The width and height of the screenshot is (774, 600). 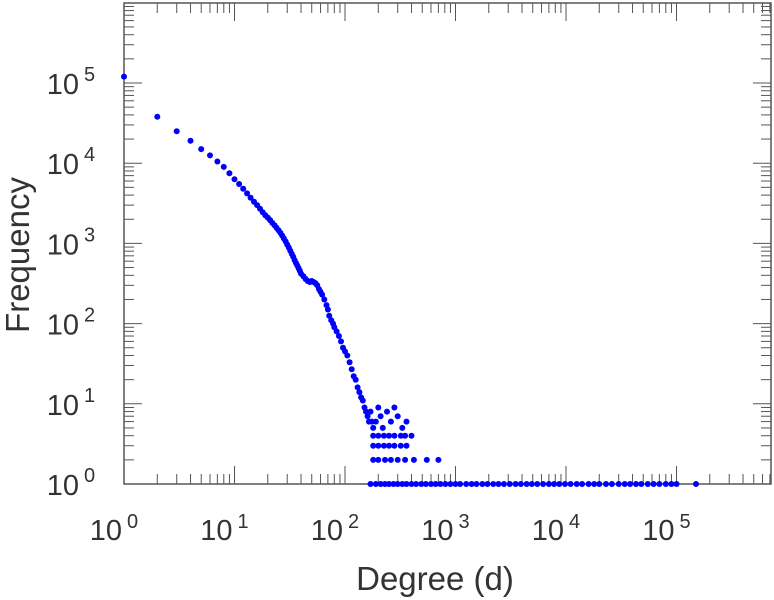 I want to click on x-tick-label-exponent: 0, so click(x=132, y=522).